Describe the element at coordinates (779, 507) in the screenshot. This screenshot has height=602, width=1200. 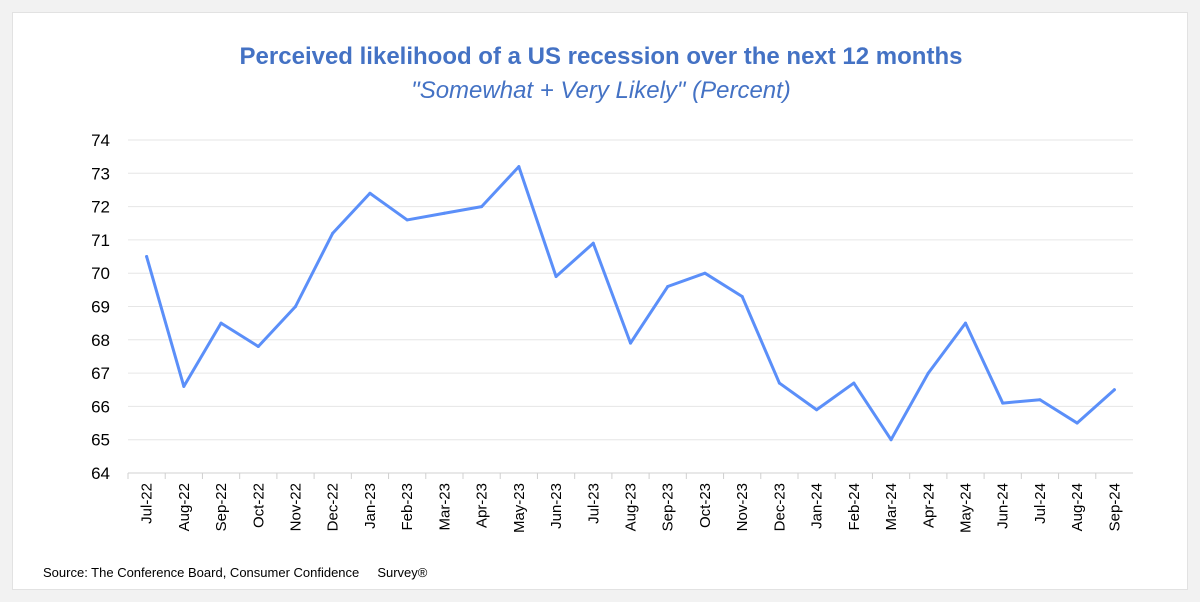
I see `x-tick-label: Dec-23` at that location.